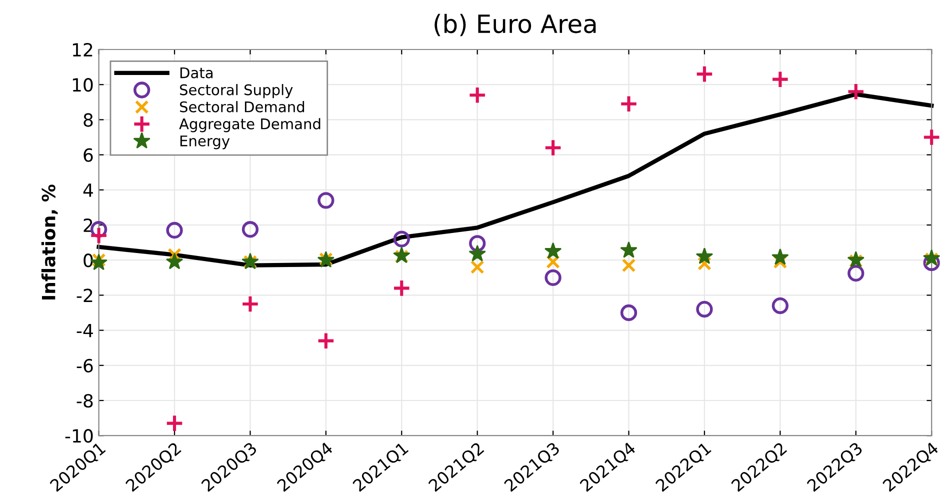 This screenshot has width=941, height=495. I want to click on legend-label: Energy, so click(205, 143).